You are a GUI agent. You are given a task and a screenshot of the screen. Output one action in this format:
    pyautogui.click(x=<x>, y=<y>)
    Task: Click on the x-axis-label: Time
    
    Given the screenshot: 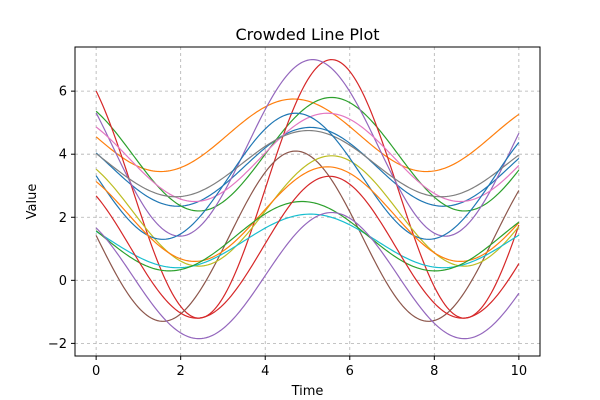 What is the action you would take?
    pyautogui.click(x=307, y=391)
    